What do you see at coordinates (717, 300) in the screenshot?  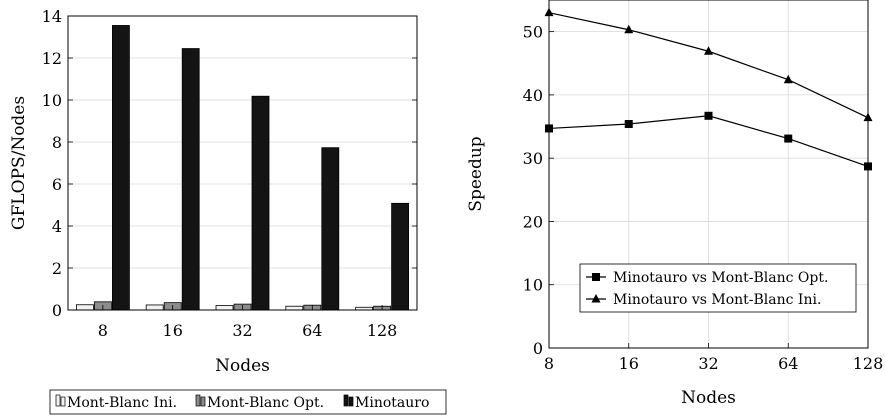 I see `legend-label: Minotauro vs Mont-Blanc Ini.` at bounding box center [717, 300].